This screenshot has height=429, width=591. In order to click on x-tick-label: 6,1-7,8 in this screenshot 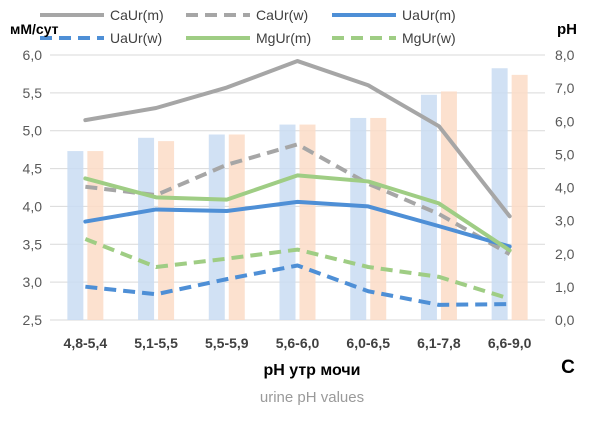, I will do `click(439, 343)`.